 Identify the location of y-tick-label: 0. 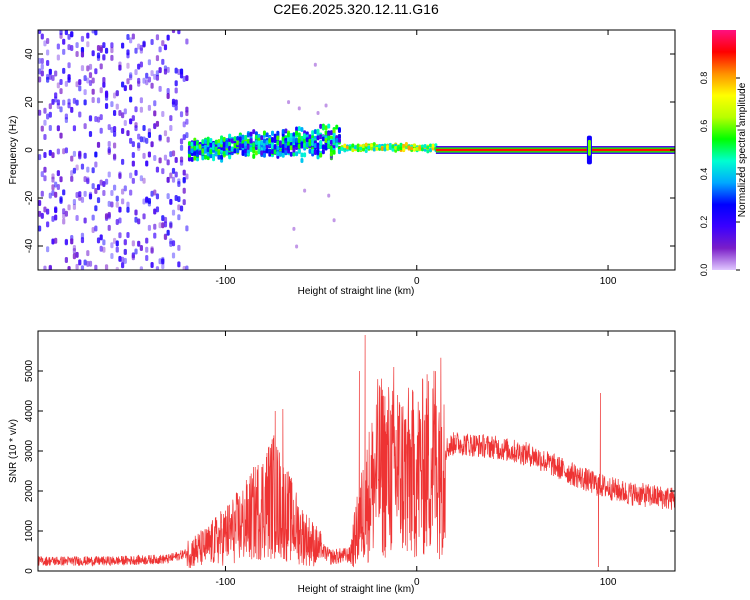
(29, 571).